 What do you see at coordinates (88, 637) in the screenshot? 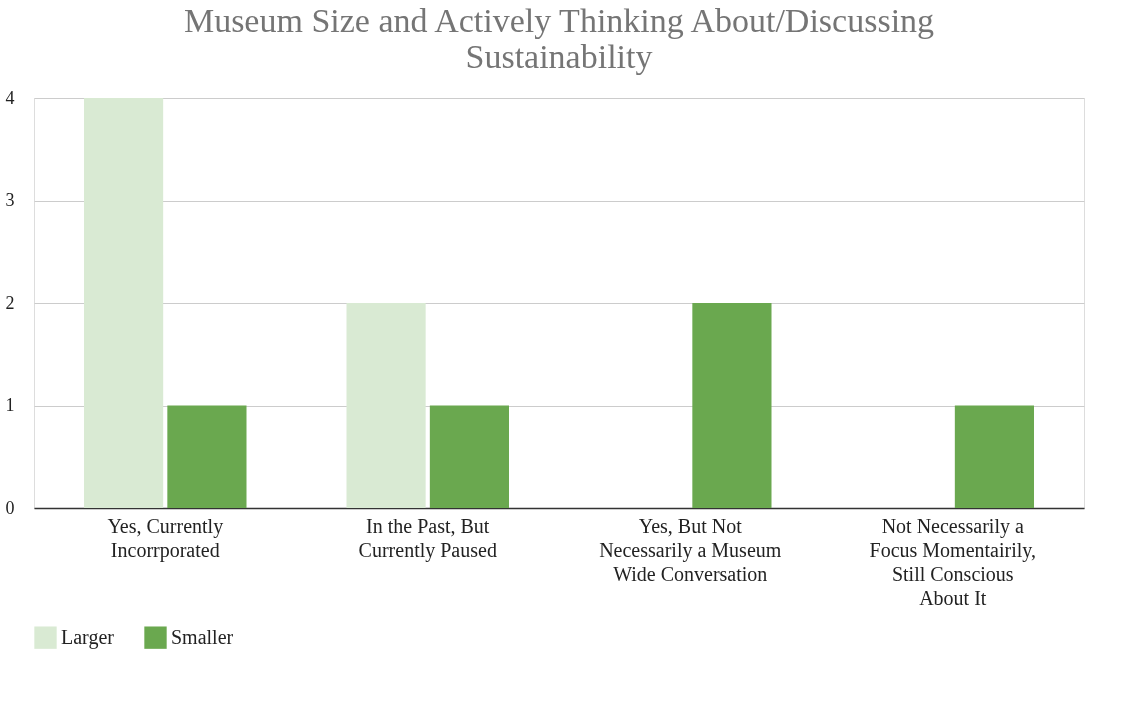
I see `legend-label: Larger` at bounding box center [88, 637].